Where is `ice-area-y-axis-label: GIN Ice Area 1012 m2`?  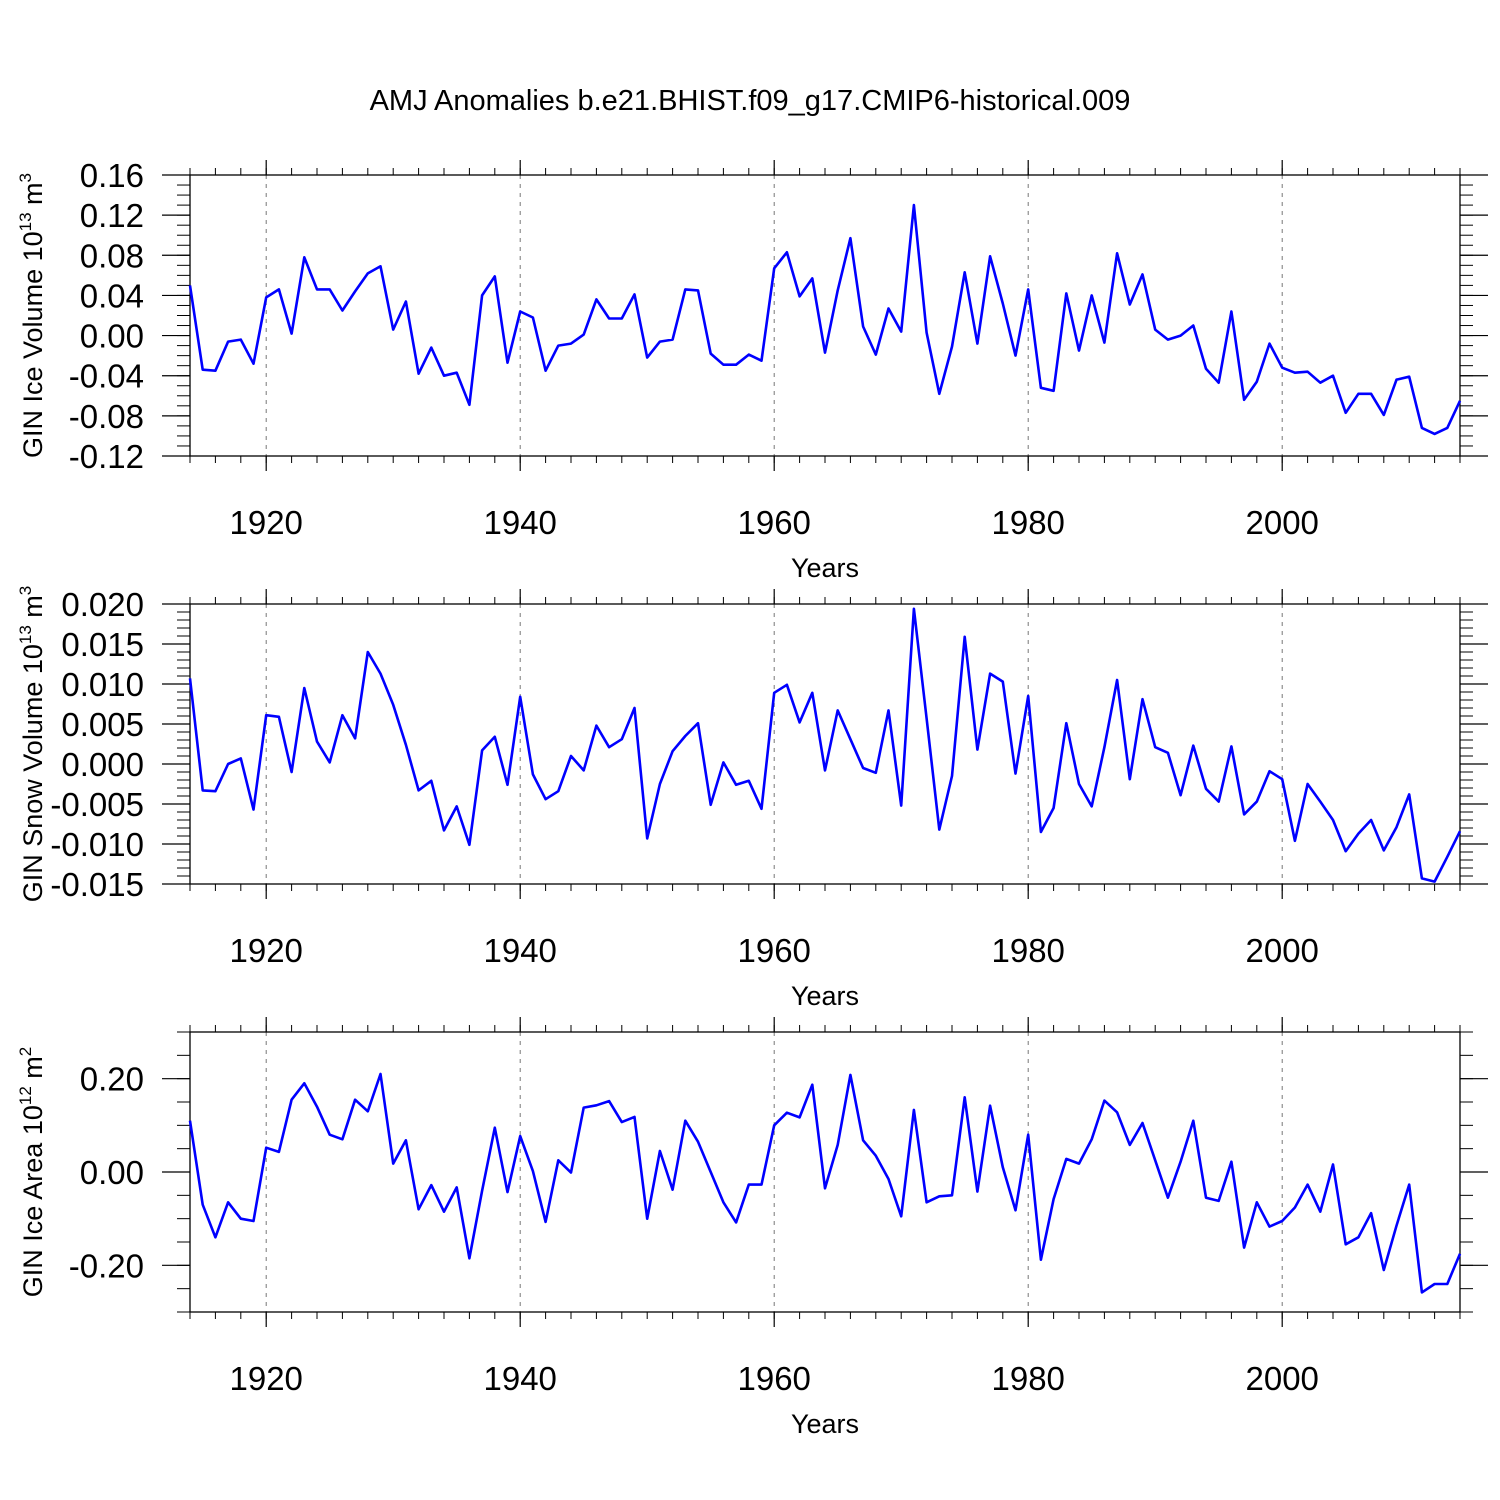
ice-area-y-axis-label: GIN Ice Area 1012 m2 is located at coordinates (32, 1172).